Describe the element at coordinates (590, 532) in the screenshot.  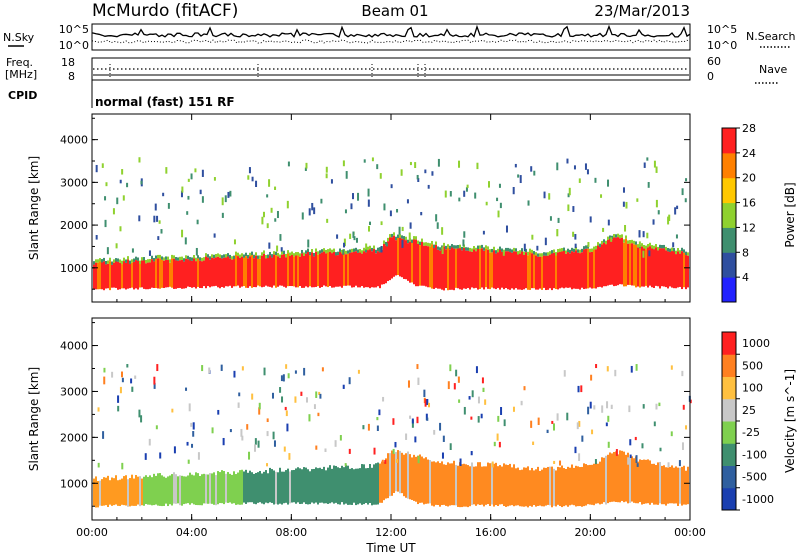
I see `x-tick-label: 20:00` at that location.